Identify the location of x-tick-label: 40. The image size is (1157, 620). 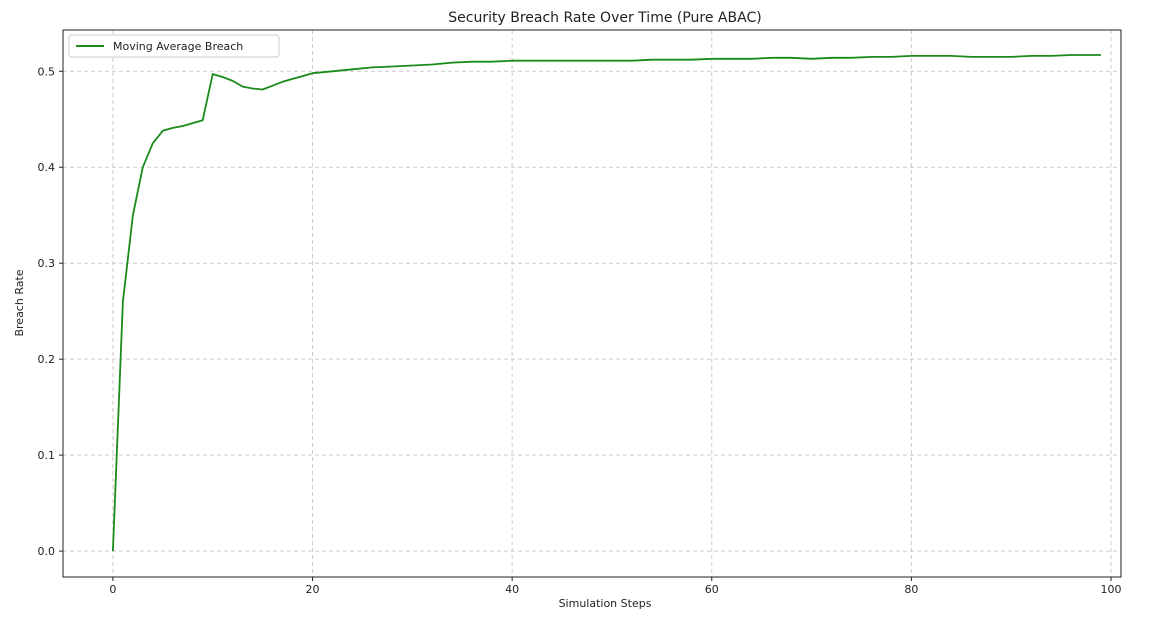
(512, 589).